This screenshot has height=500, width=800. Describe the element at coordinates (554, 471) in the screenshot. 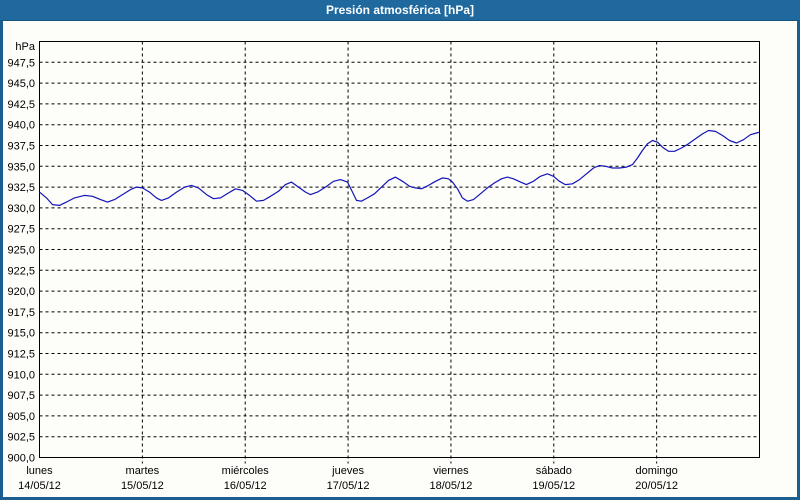

I see `day-name-label: sábado` at that location.